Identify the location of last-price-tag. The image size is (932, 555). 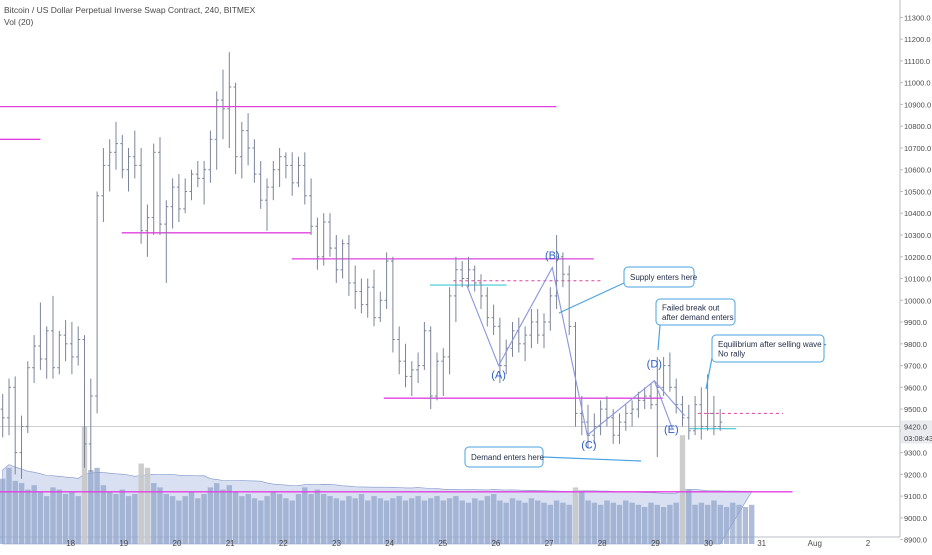
(916, 426).